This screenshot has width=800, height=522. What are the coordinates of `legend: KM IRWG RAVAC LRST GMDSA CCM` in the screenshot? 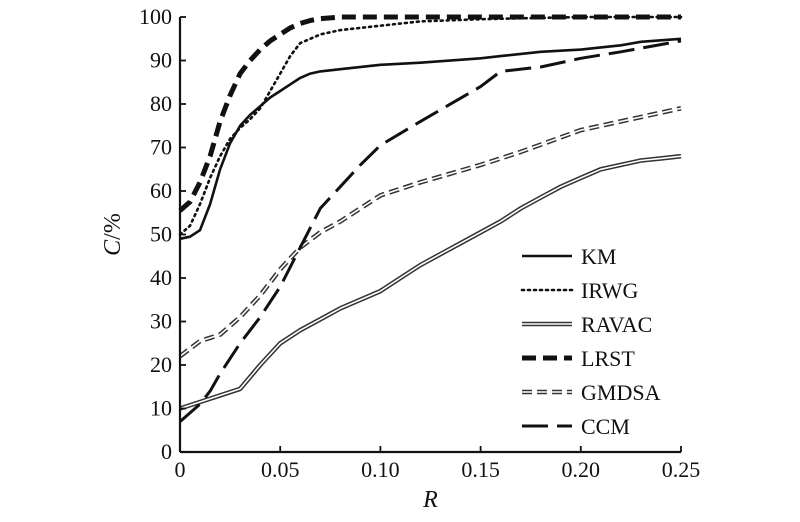 It's located at (590, 341).